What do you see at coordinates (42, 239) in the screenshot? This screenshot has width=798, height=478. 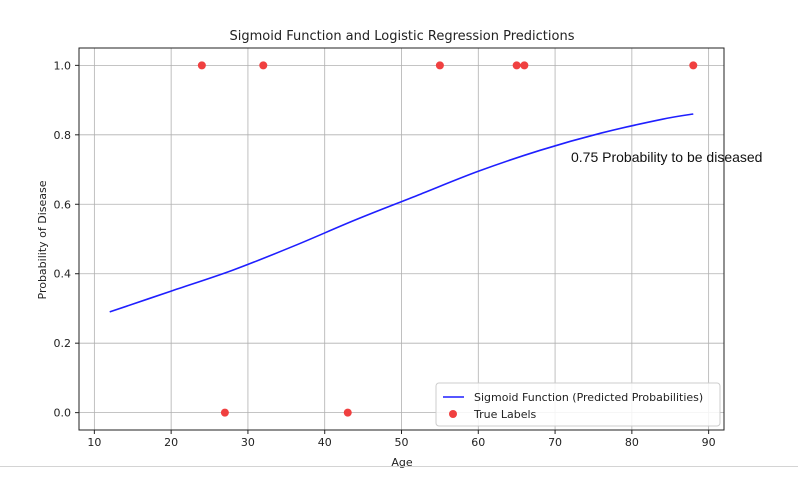 I see `y-axis-label: Probability of Disease` at bounding box center [42, 239].